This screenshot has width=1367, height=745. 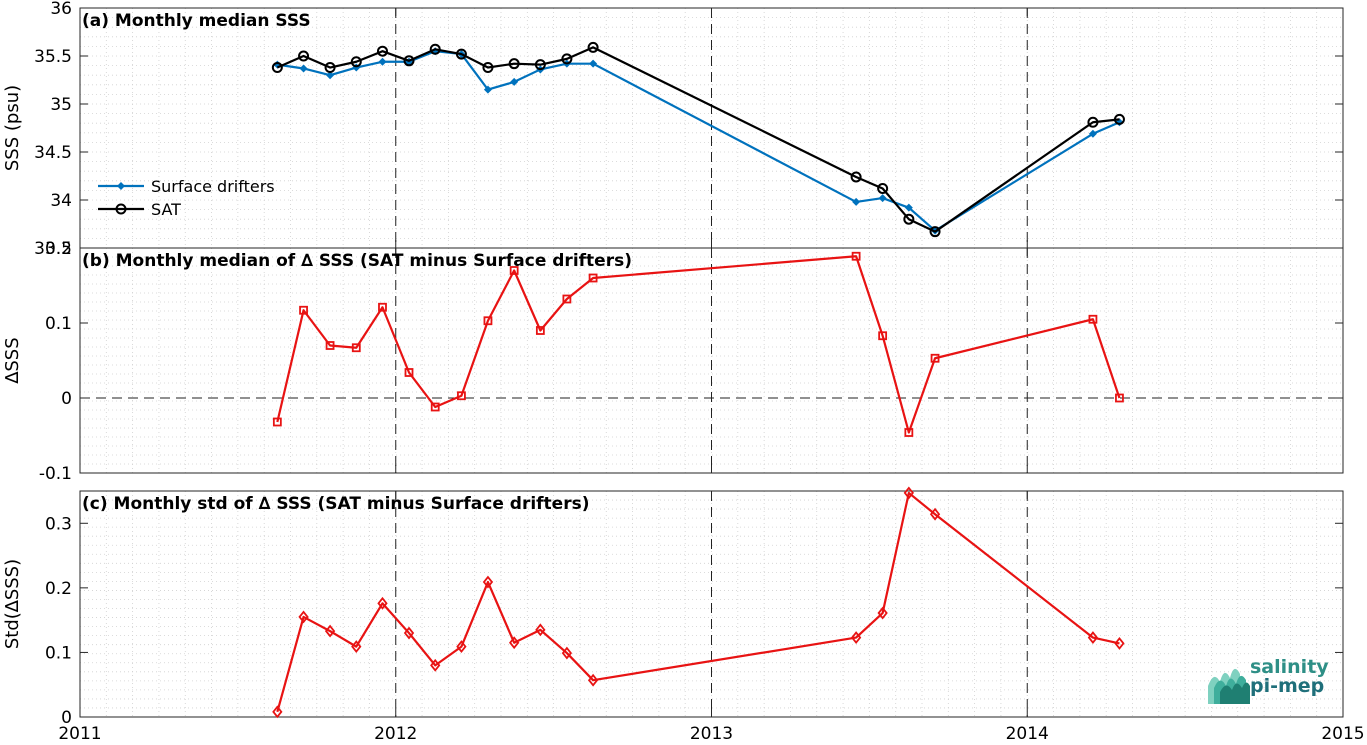 What do you see at coordinates (1287, 686) in the screenshot?
I see `logo-text-pi-mep: pi-mep` at bounding box center [1287, 686].